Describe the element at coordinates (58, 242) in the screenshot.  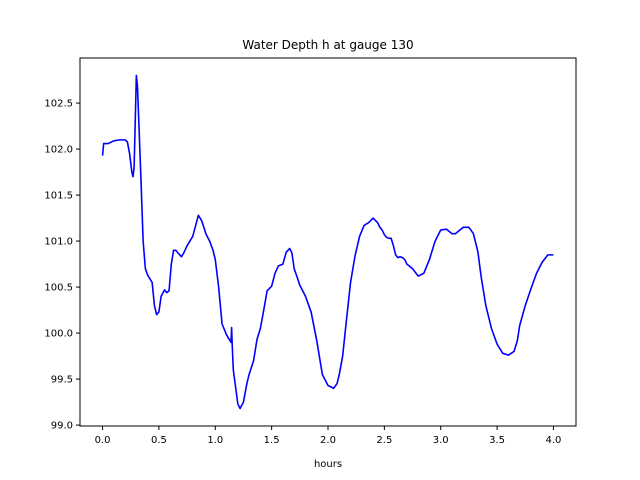
I see `y-tick-label: 101.0` at that location.